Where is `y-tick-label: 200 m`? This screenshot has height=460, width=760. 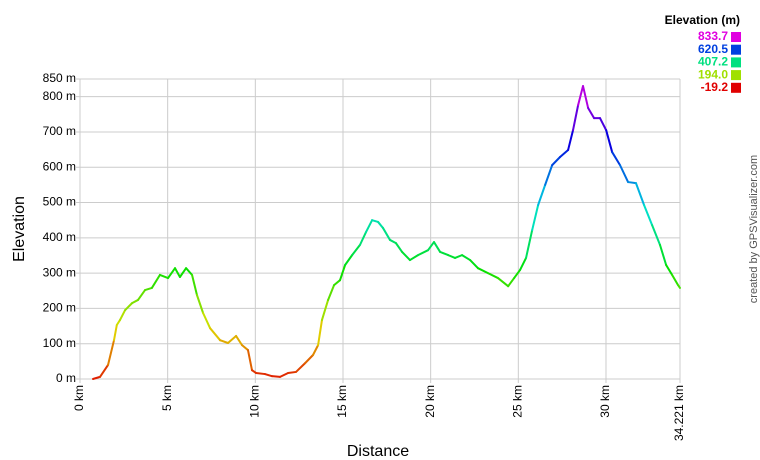 y-tick-label: 200 m is located at coordinates (59, 308).